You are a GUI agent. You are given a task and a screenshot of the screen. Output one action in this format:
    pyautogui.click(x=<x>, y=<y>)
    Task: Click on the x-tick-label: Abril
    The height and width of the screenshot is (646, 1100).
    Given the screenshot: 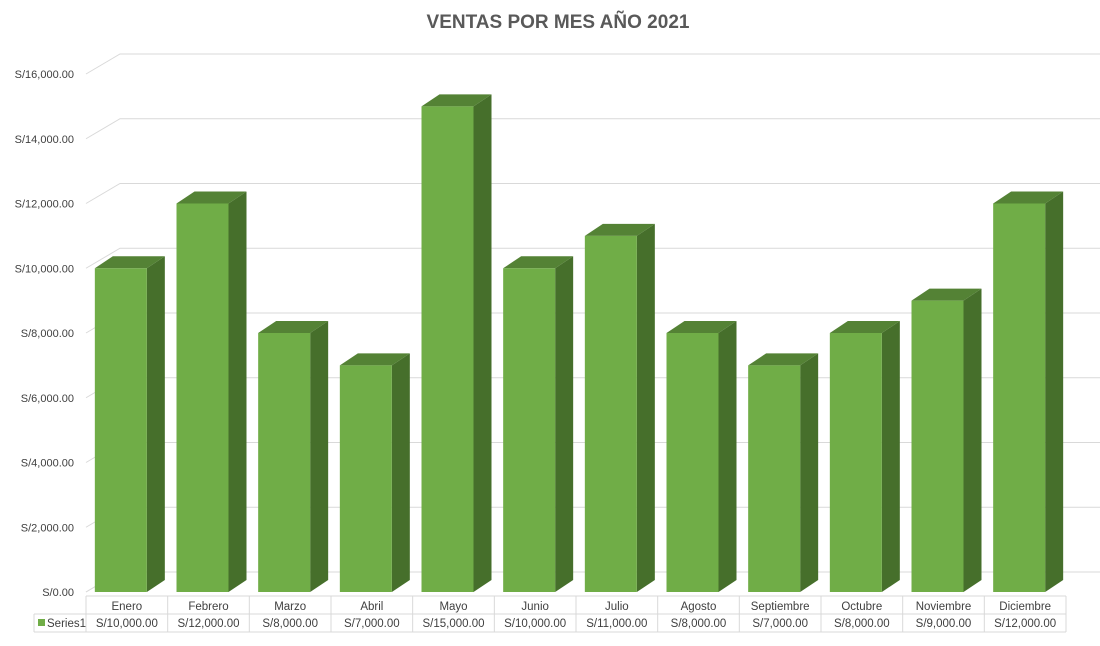 What is the action you would take?
    pyautogui.click(x=371, y=607)
    